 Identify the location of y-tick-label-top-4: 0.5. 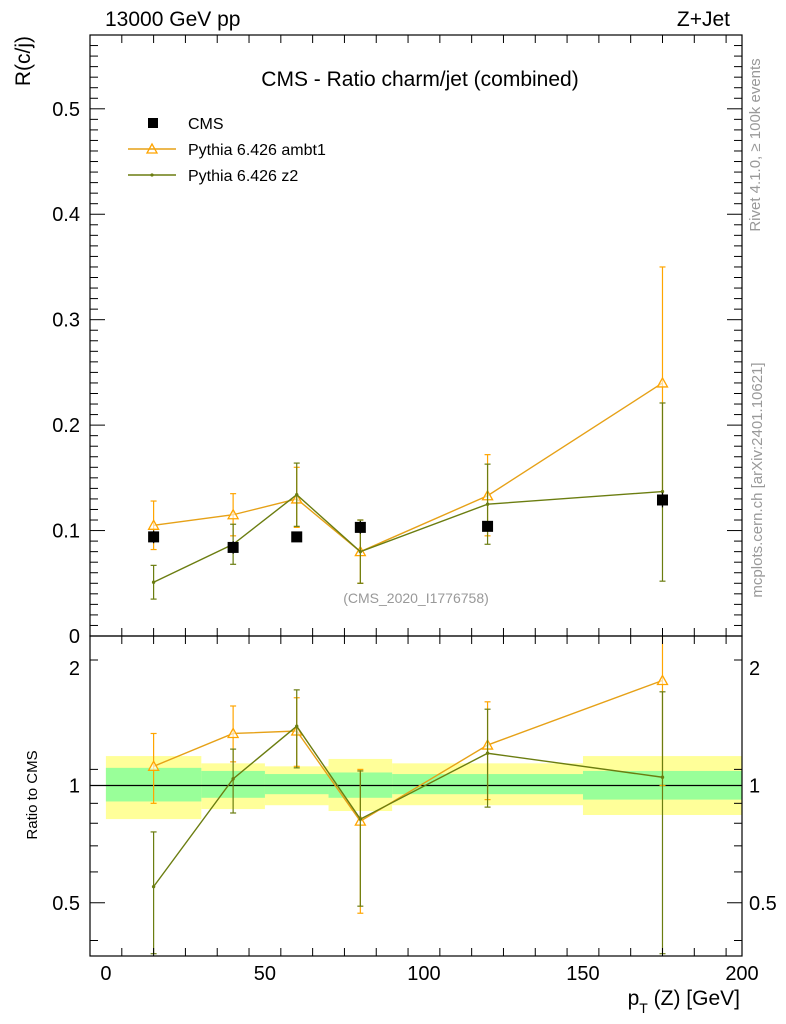
(66, 110).